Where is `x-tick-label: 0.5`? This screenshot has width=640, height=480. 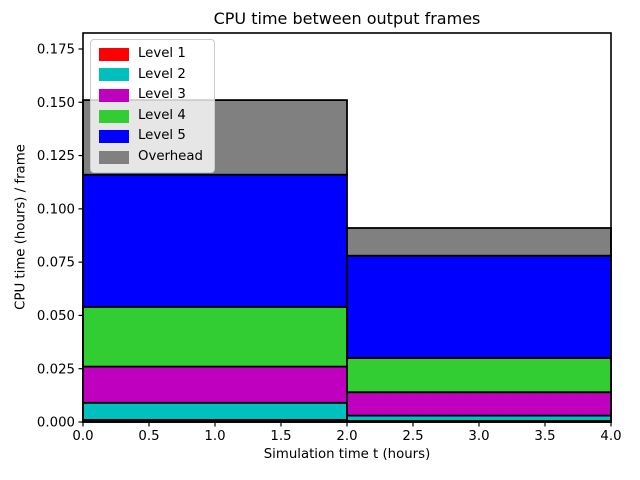
x-tick-label: 0.5 is located at coordinates (148, 436).